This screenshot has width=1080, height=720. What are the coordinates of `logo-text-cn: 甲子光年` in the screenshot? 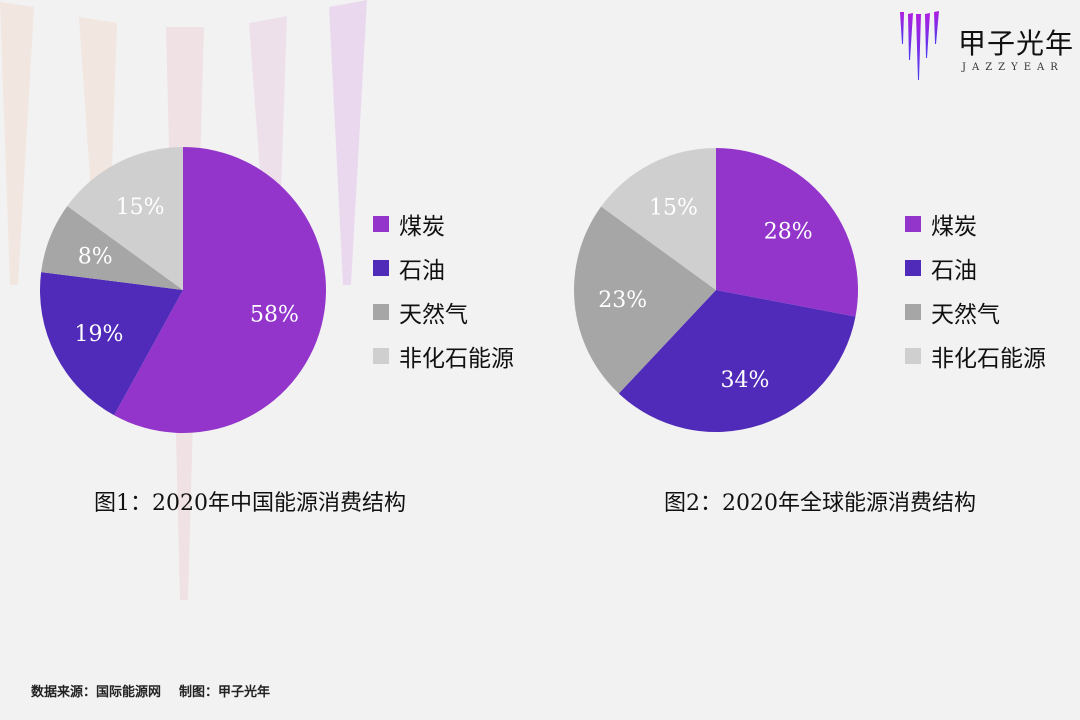 It's located at (1016, 43).